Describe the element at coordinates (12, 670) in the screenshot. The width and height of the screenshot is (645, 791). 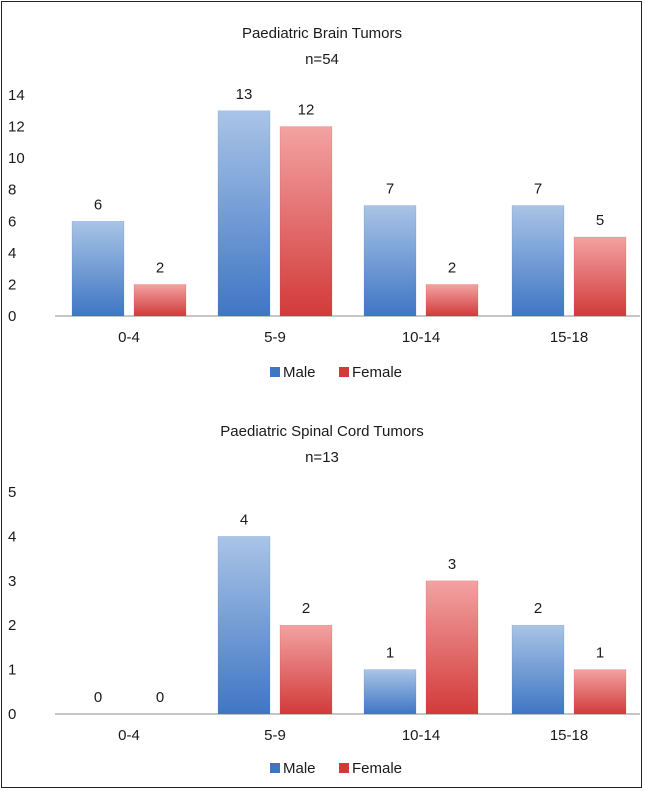
I see `y-tick-label: 1` at that location.